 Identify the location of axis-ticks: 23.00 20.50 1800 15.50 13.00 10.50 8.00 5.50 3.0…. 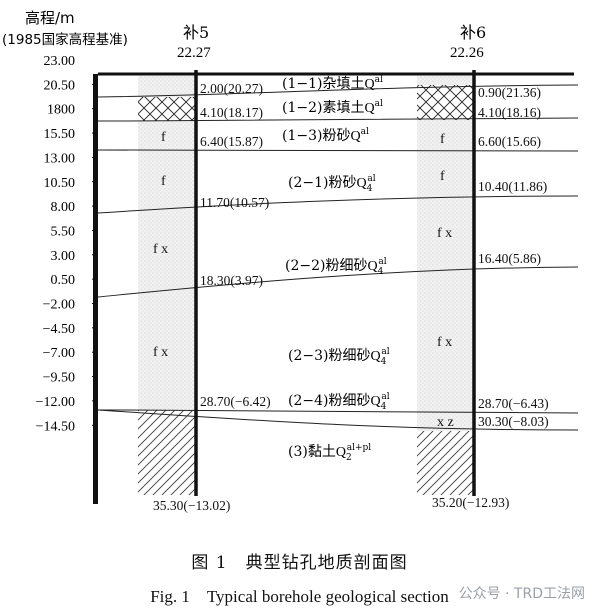
(67, 244).